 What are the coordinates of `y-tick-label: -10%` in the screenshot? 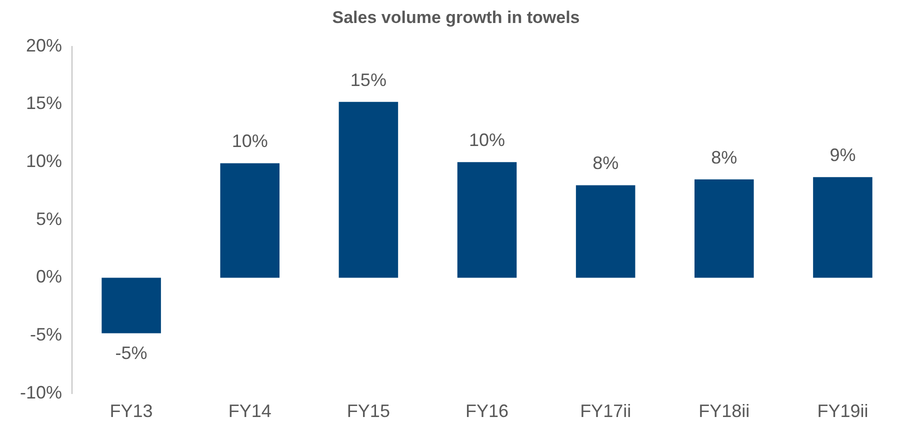 It's located at (41, 392).